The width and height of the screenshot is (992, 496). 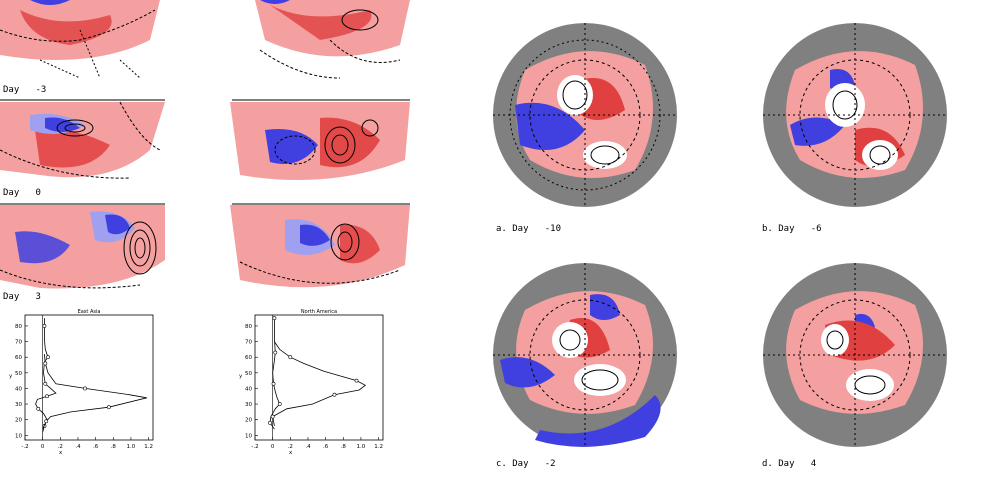 What do you see at coordinates (529, 229) in the screenshot?
I see `polar-caption-a: a. Day -10` at bounding box center [529, 229].